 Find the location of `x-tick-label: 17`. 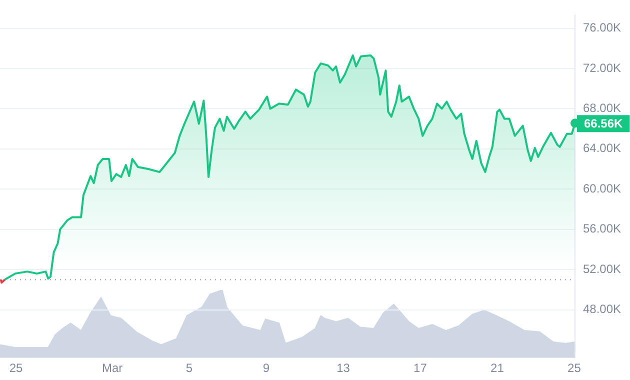

x-tick-label: 17 is located at coordinates (421, 368).